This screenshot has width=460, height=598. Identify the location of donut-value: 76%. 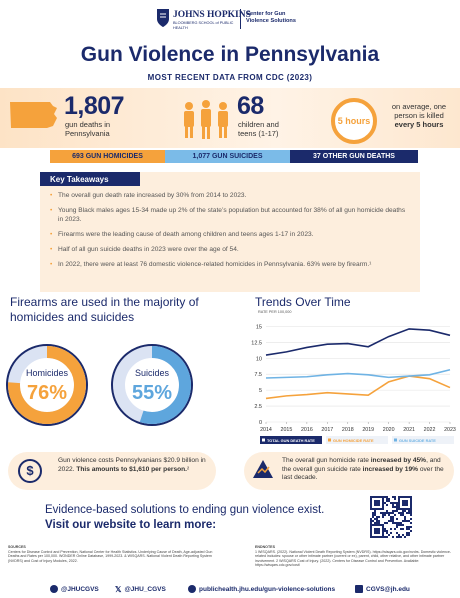
(47, 393).